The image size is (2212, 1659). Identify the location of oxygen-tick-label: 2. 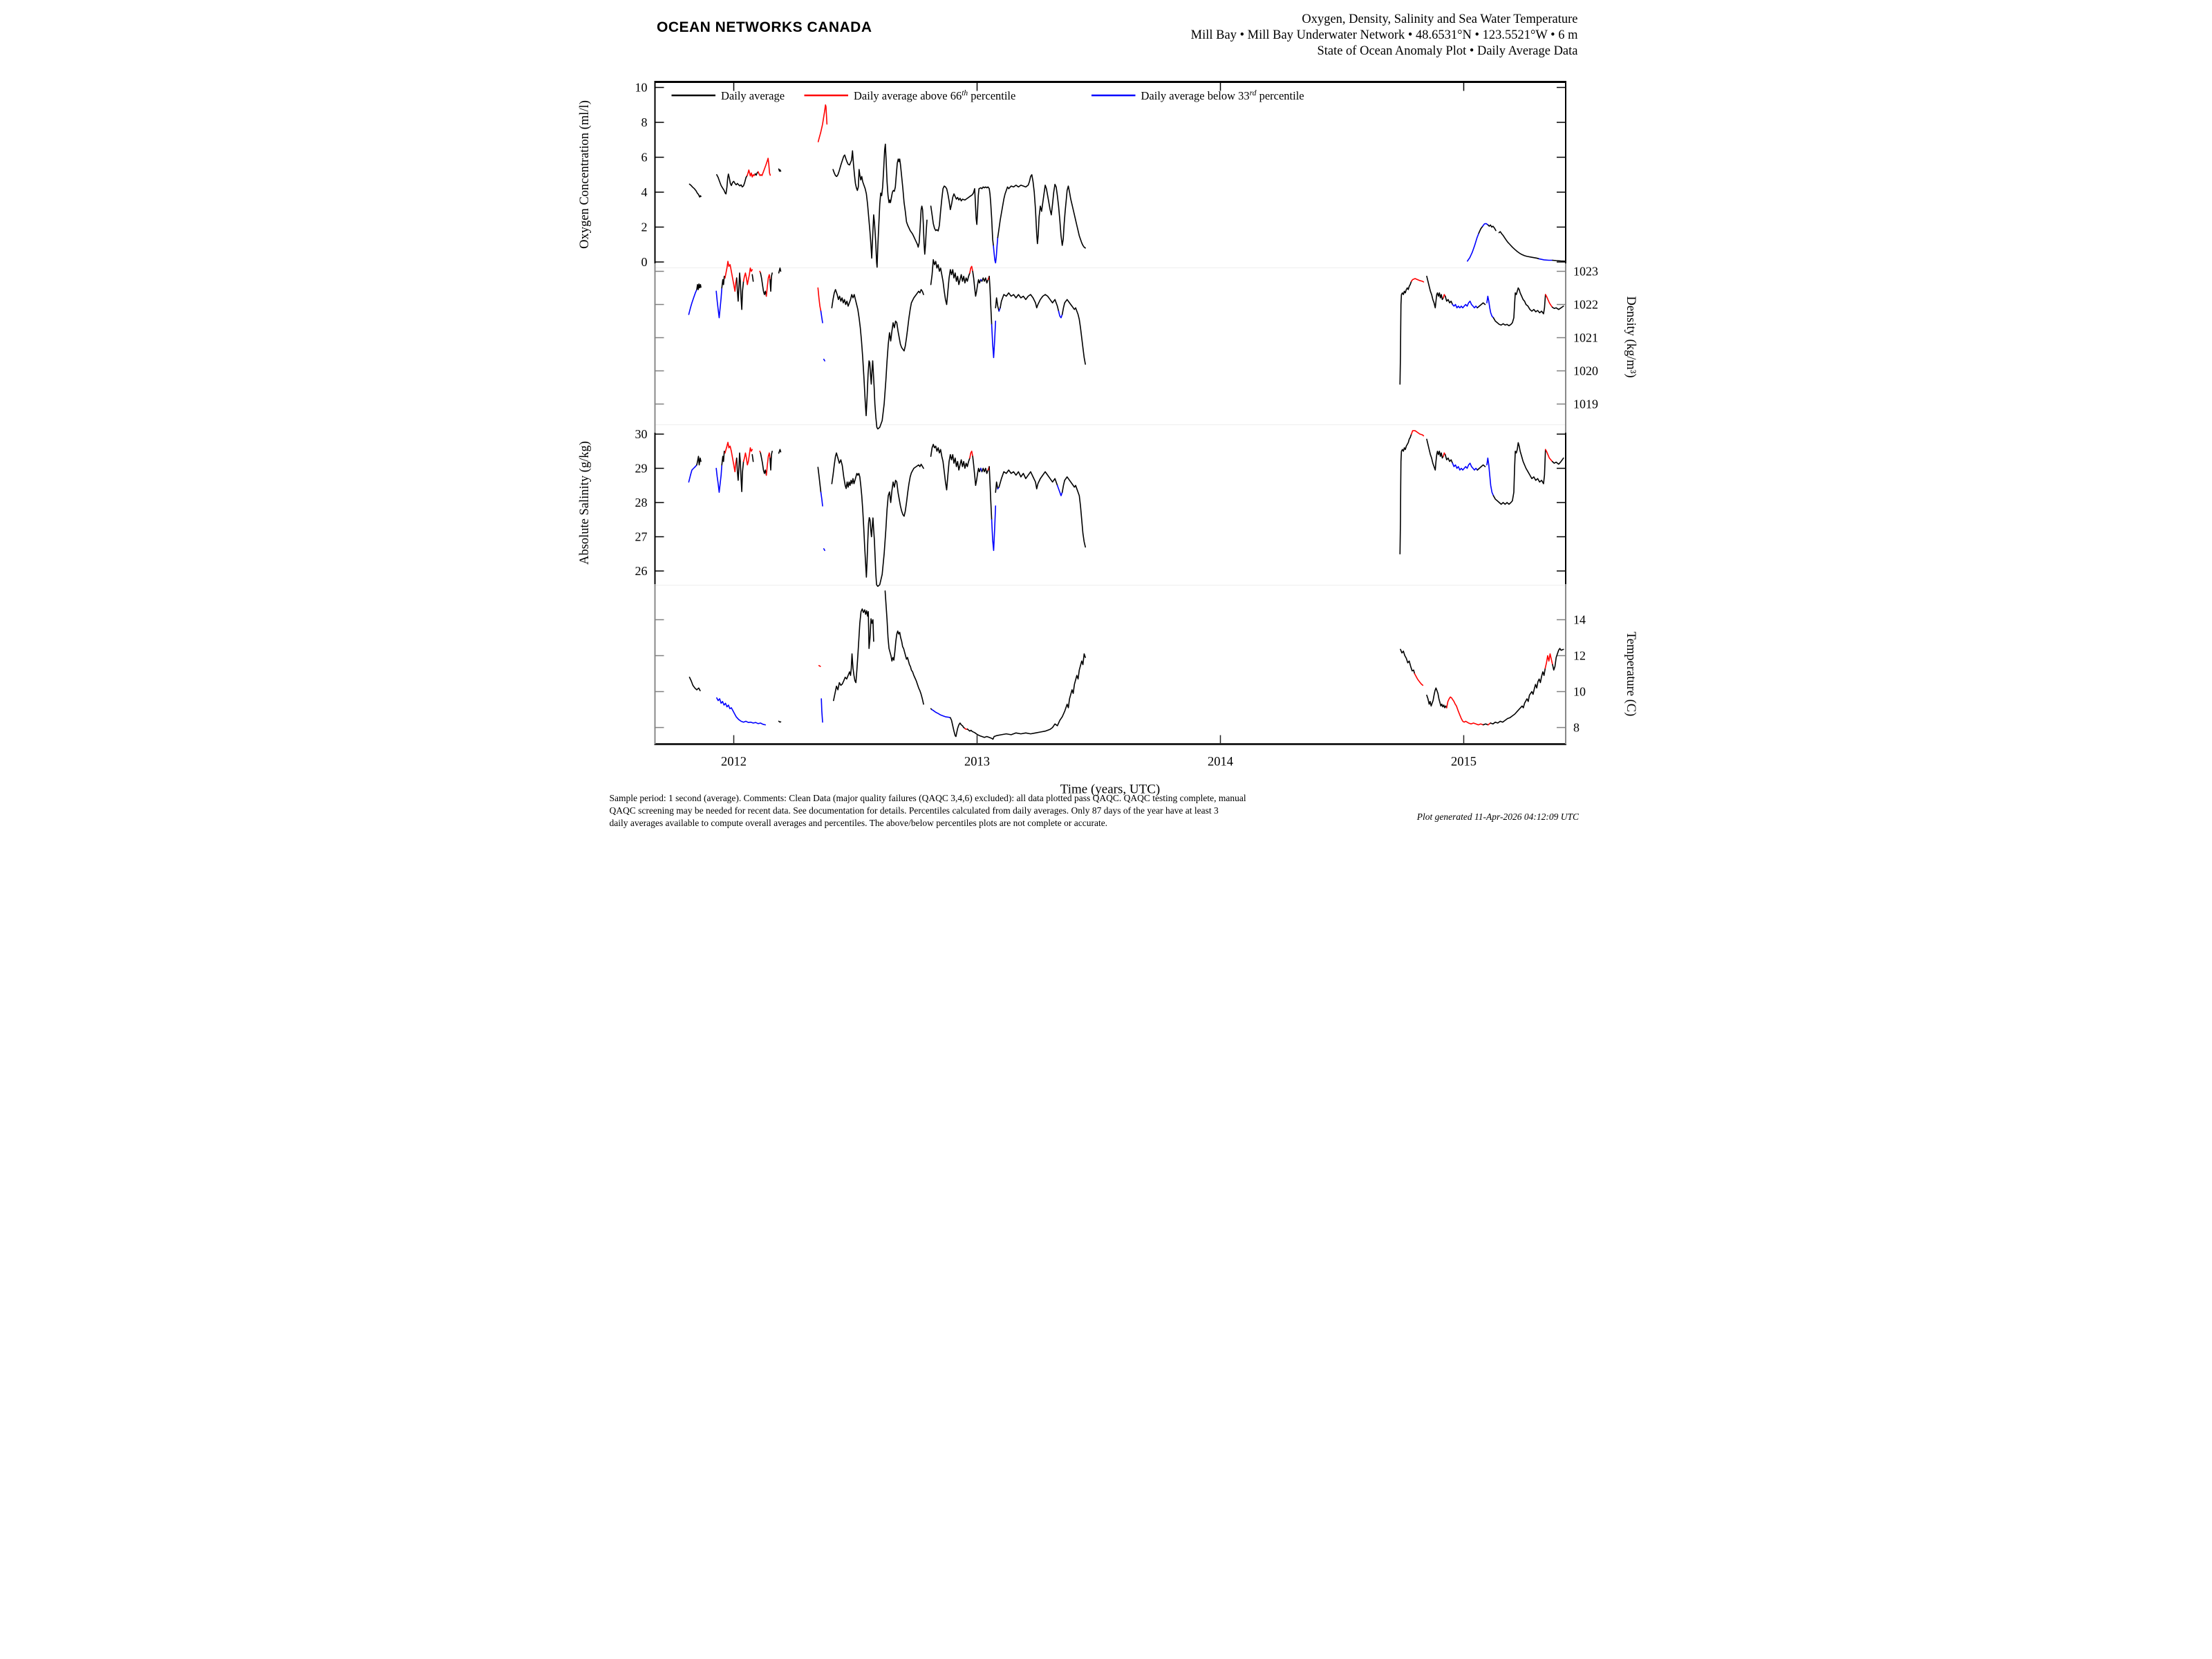
(644, 228).